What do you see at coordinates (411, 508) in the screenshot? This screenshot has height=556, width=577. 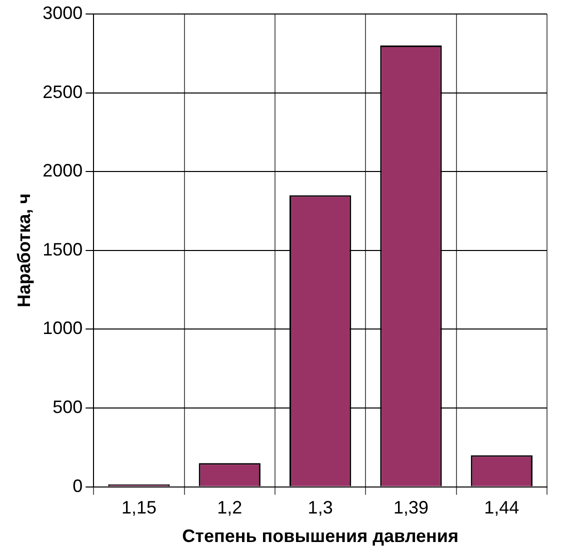 I see `x-tick-label: 1,39` at bounding box center [411, 508].